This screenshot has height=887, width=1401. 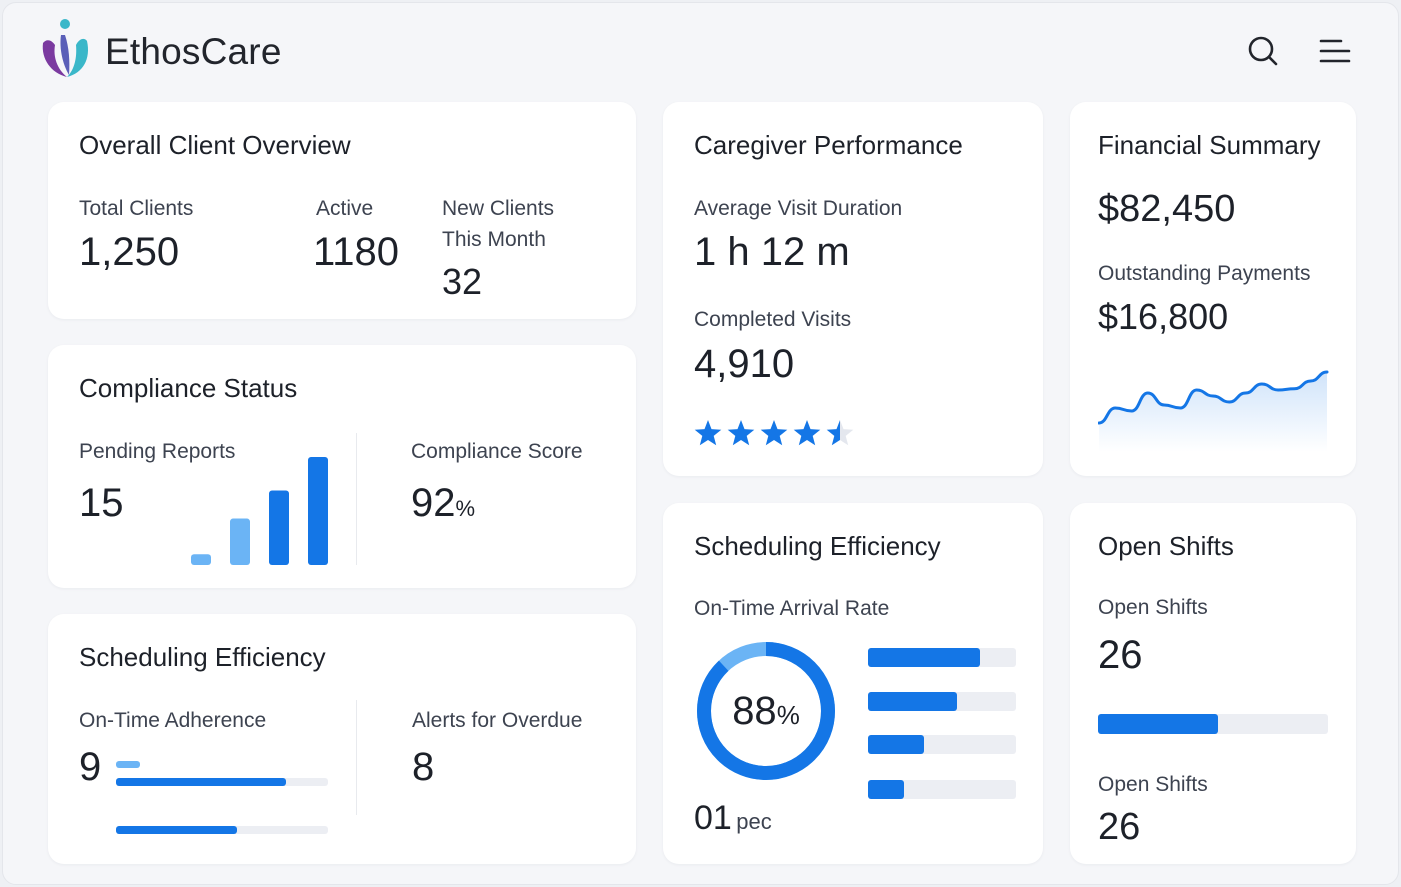 What do you see at coordinates (1167, 209) in the screenshot?
I see `financial-total-value: $82,450` at bounding box center [1167, 209].